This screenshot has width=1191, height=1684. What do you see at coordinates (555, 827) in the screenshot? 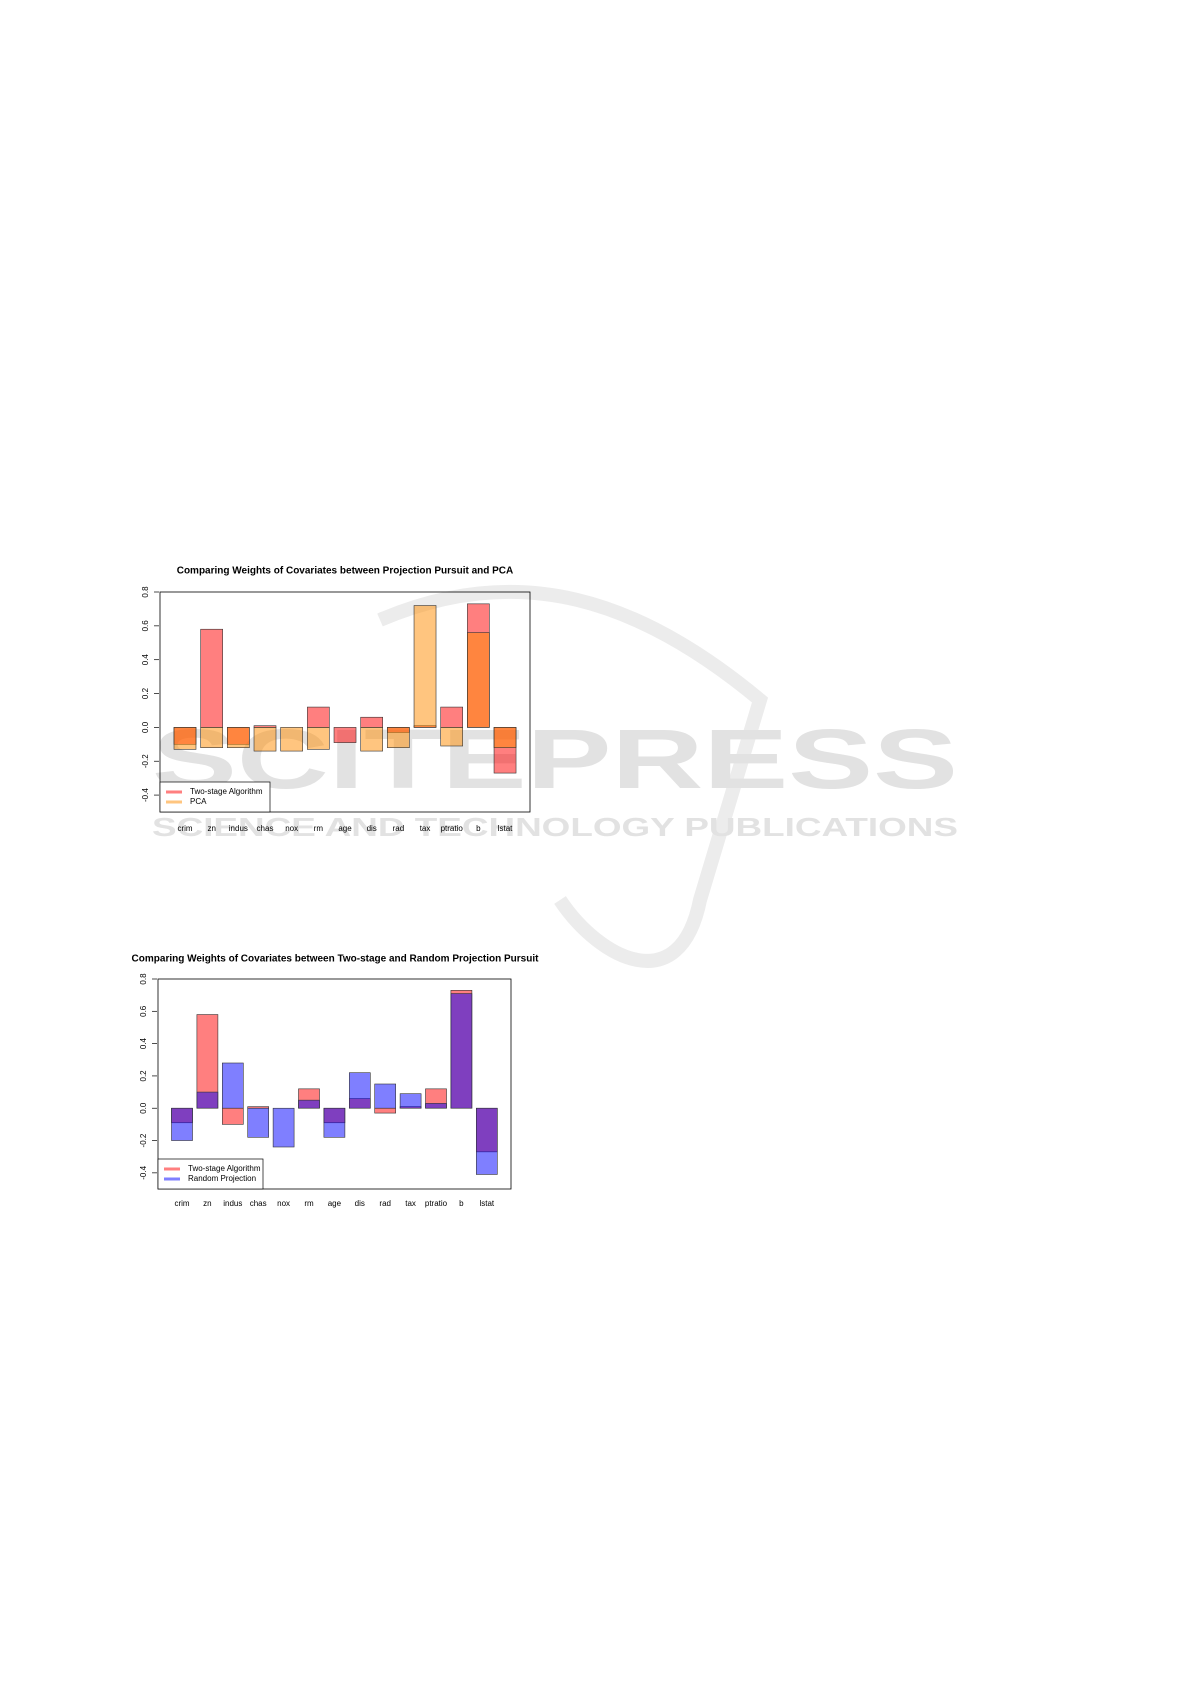
I see `watermark-subtitle: SCIENCE AND TECHNOLOGY PUBLICATIONS` at bounding box center [555, 827].